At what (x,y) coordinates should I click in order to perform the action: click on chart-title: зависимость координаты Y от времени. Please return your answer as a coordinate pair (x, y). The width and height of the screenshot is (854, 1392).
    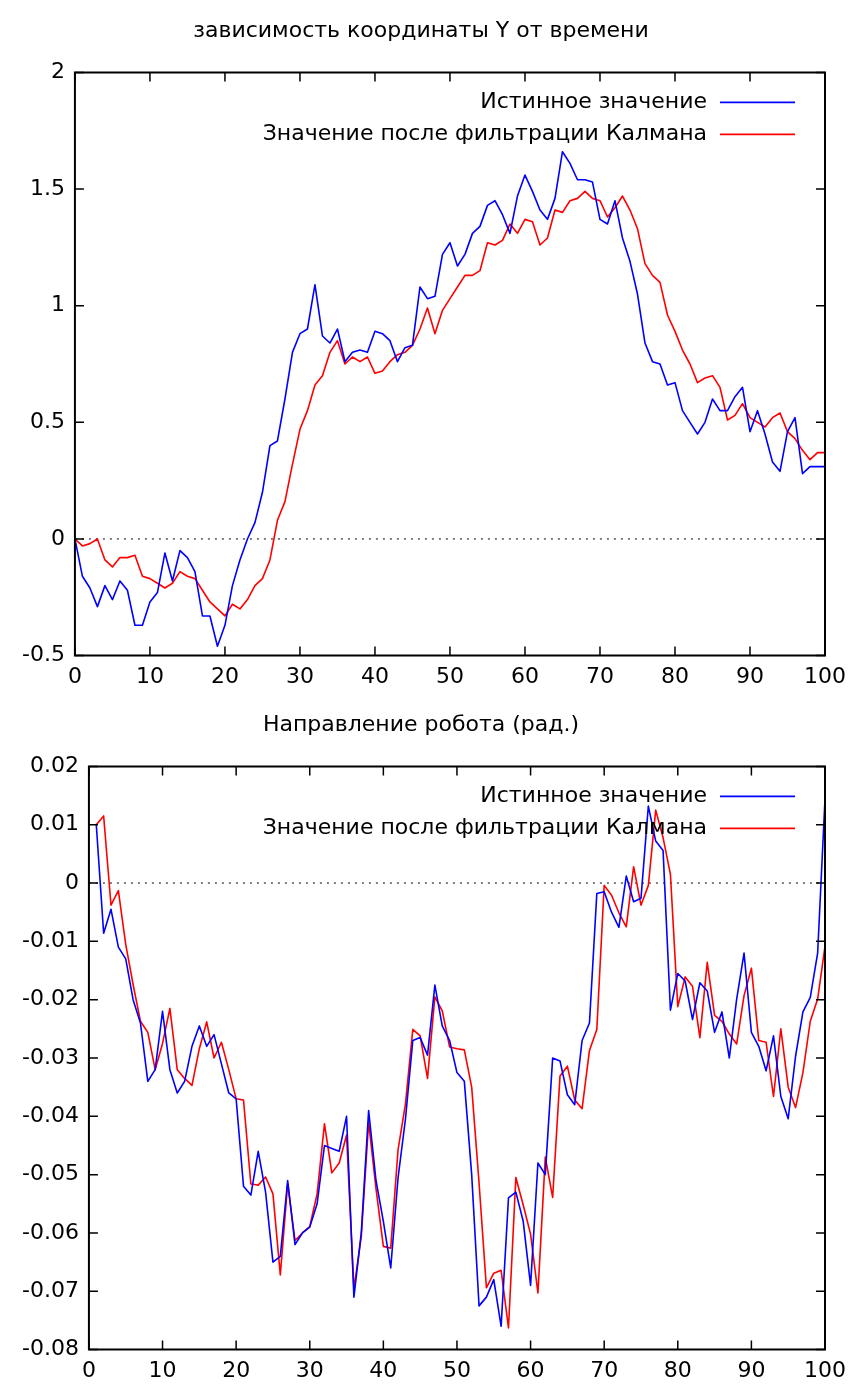
    Looking at the image, I should click on (421, 29).